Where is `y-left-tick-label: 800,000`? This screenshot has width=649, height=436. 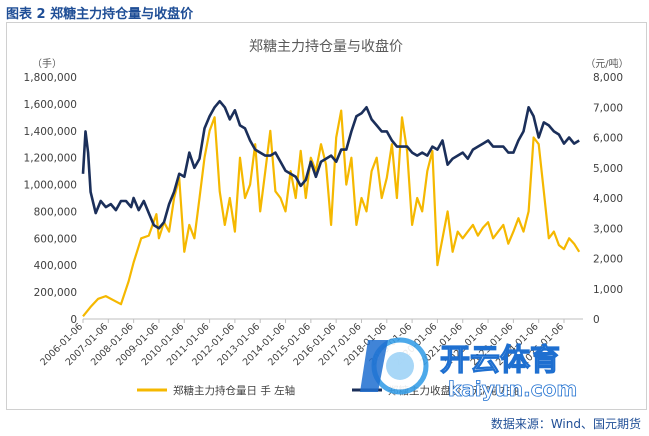 y-left-tick-label: 800,000 is located at coordinates (55, 212).